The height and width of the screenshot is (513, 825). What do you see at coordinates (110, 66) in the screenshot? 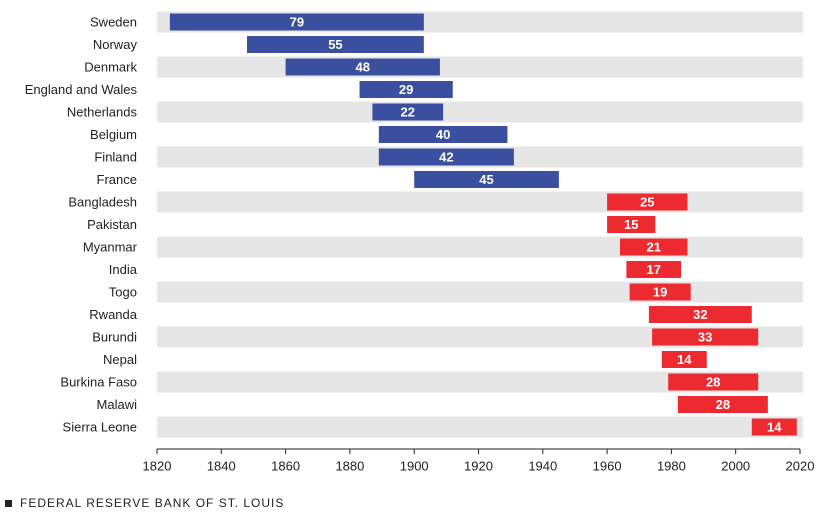
I see `y-tick-label: Denmark` at bounding box center [110, 66].